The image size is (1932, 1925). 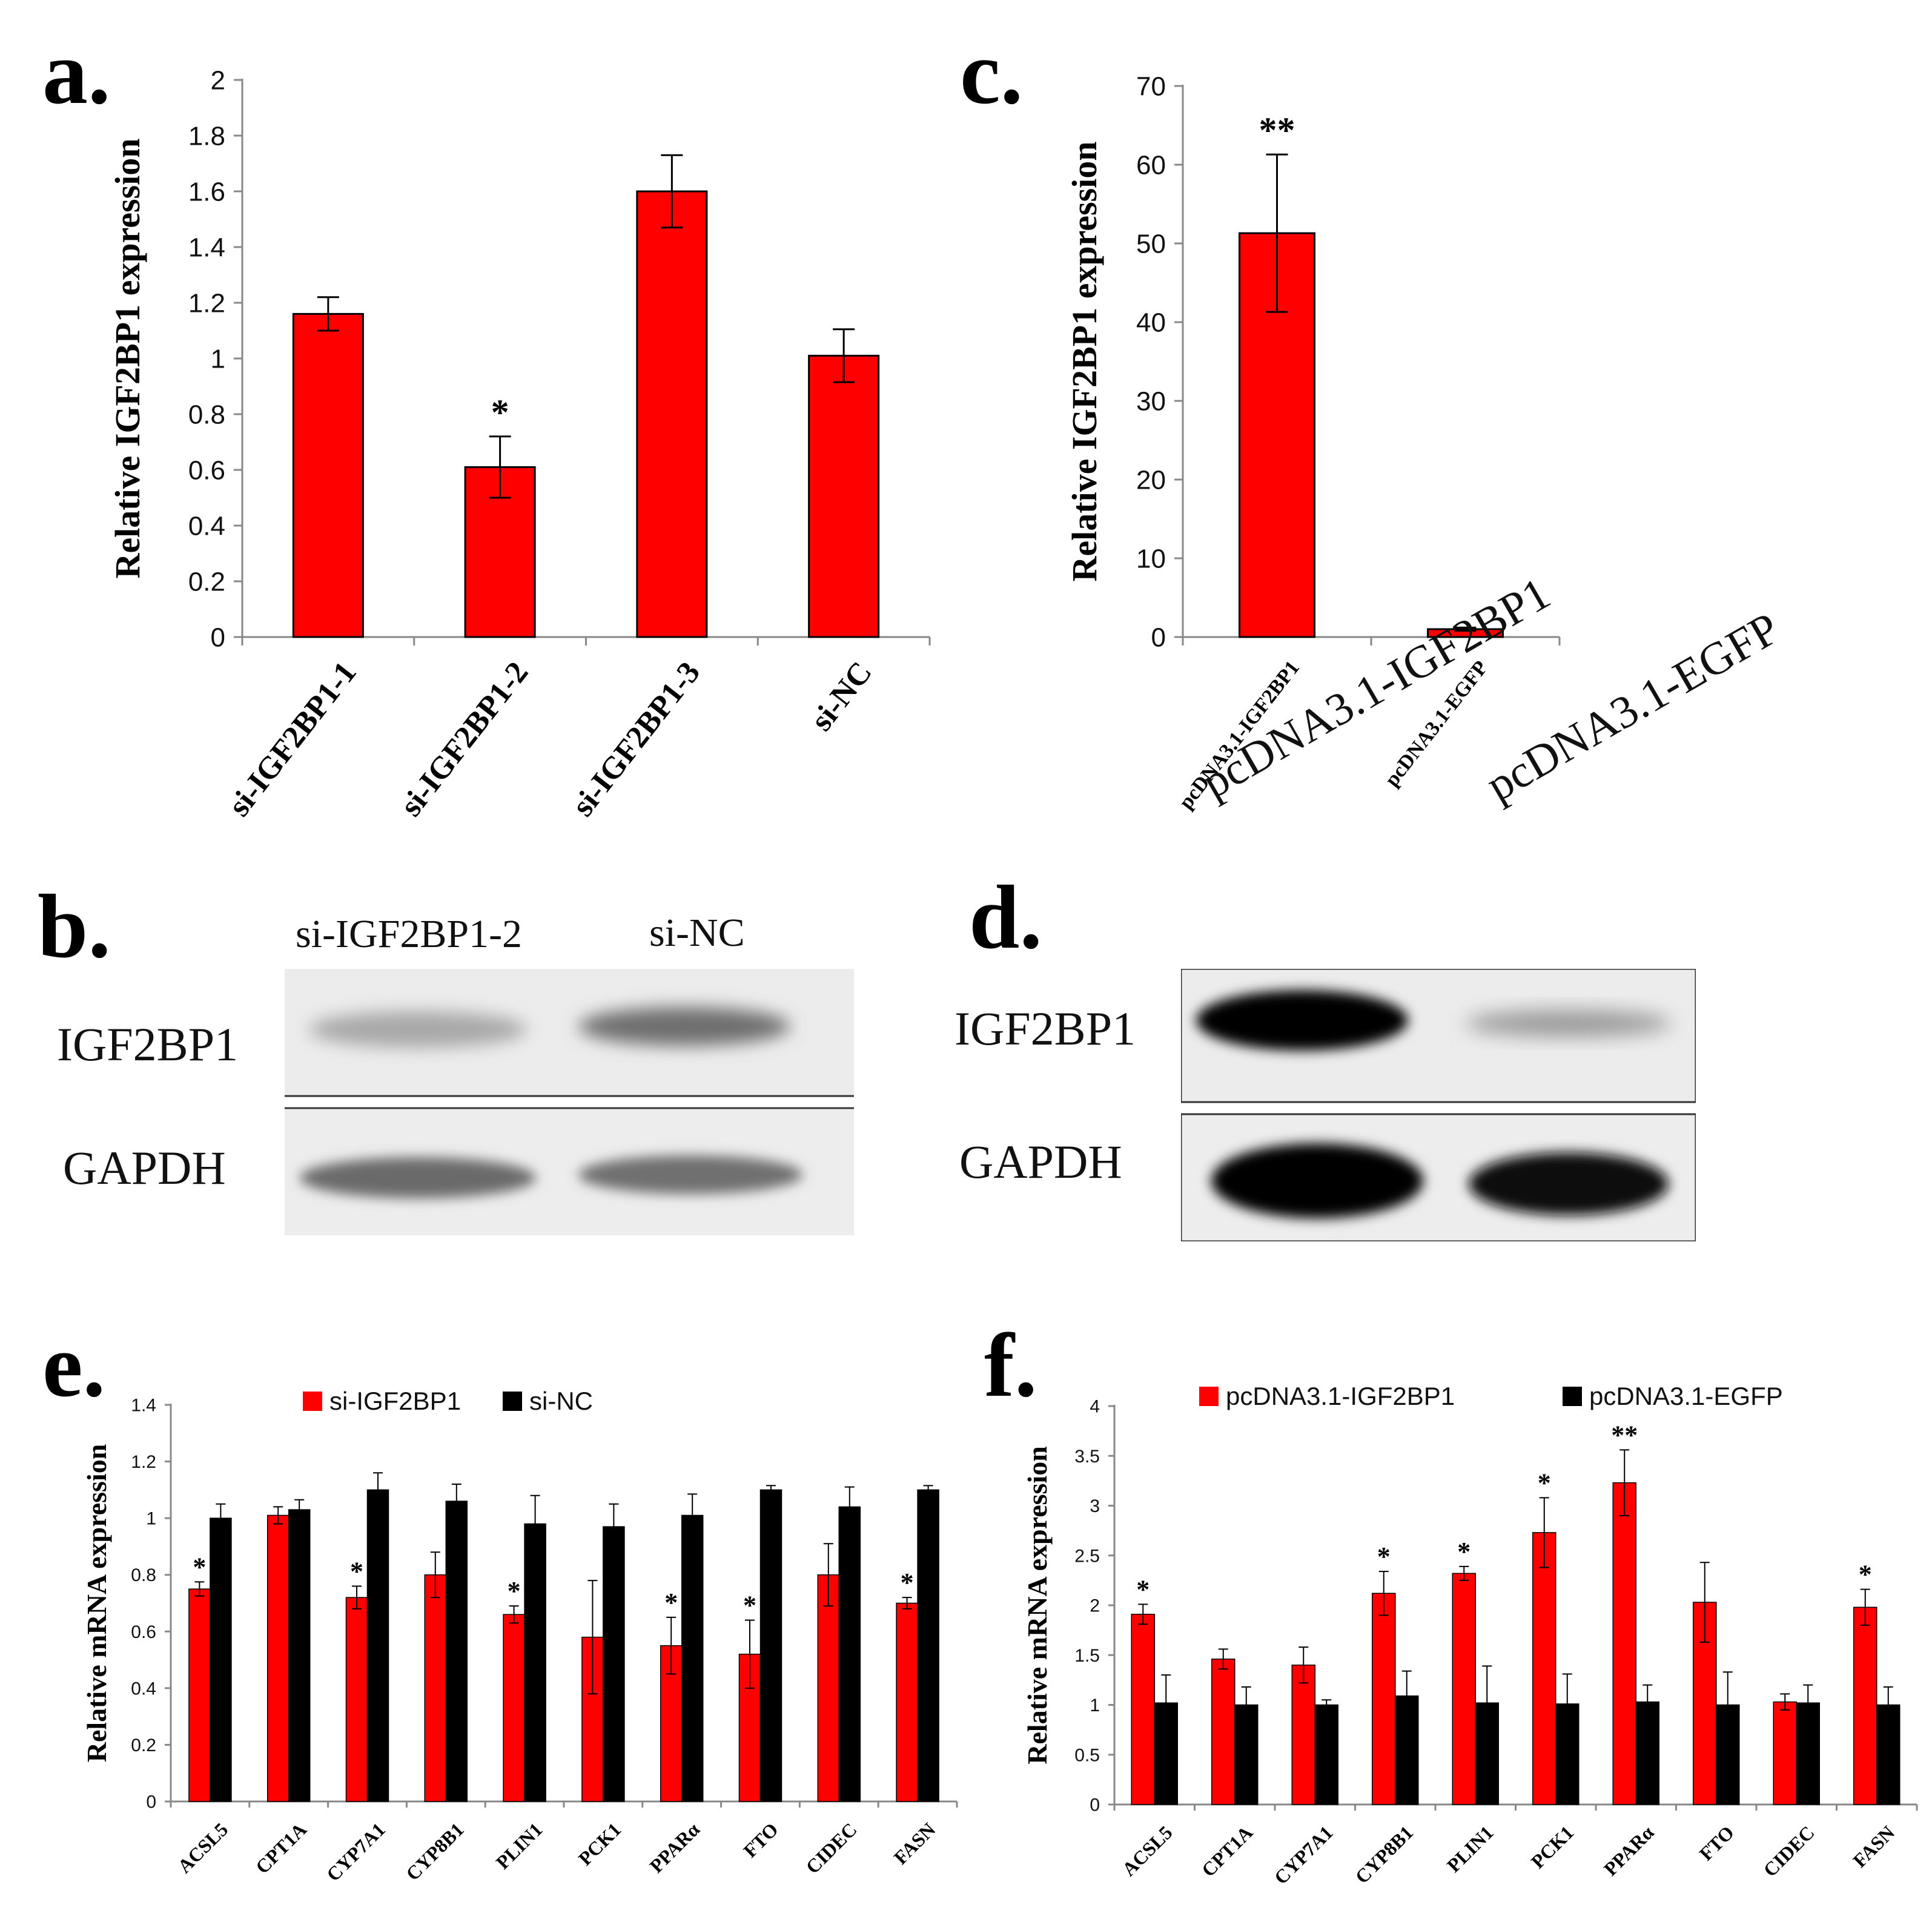 I want to click on category-label-e: CYP8B1, so click(x=435, y=1851).